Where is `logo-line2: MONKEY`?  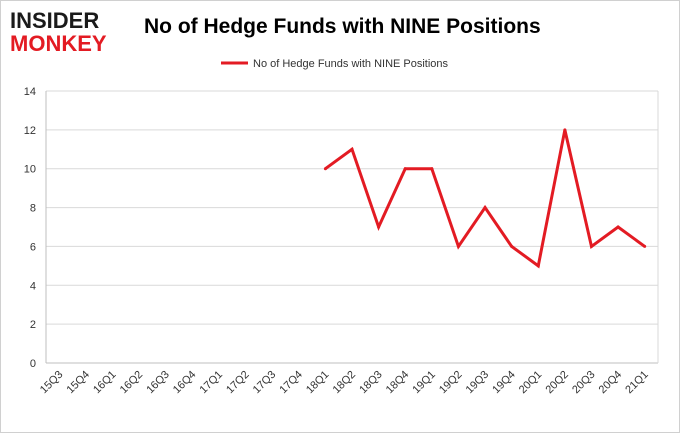 logo-line2: MONKEY is located at coordinates (58, 43).